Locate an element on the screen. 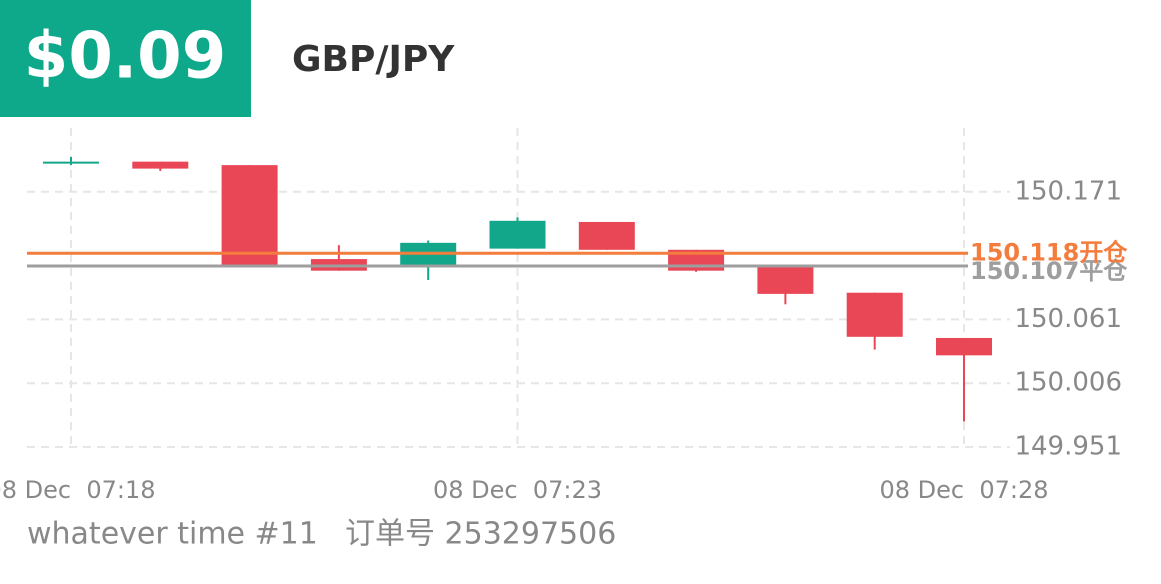 Image resolution: width=1161 pixels, height=584 pixels. y-tick-label: 150.006 is located at coordinates (1068, 383).